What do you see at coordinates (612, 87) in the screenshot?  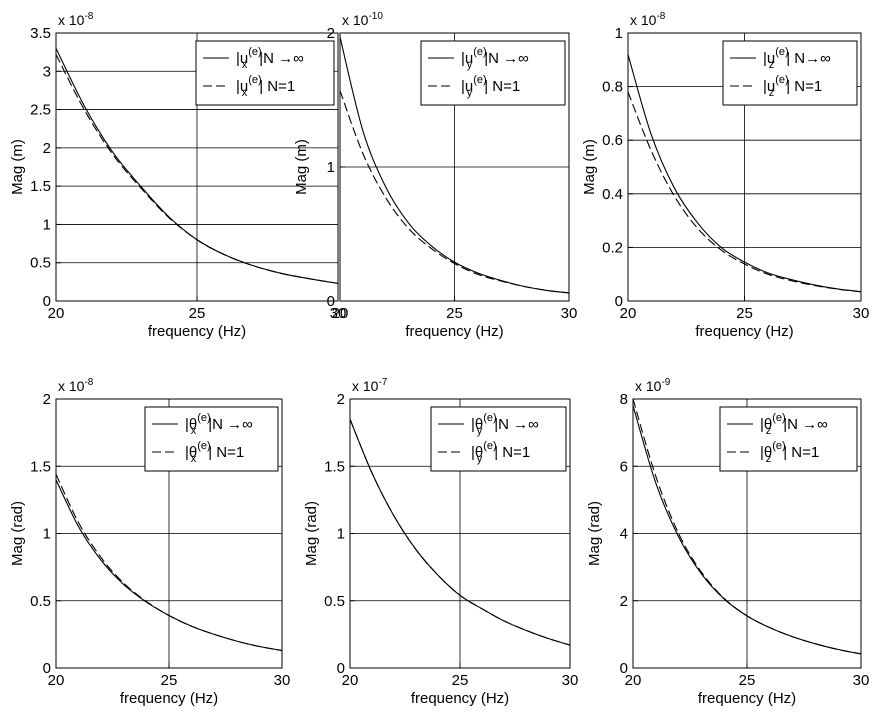 I see `y-tick-label: 0.8` at bounding box center [612, 87].